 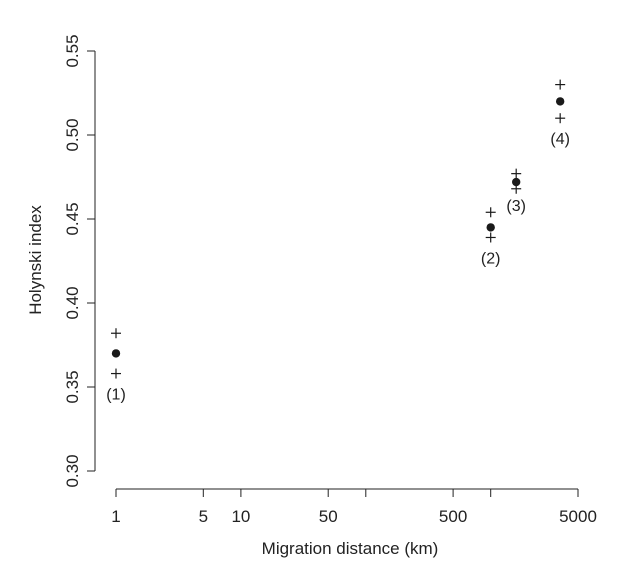 I want to click on x-axis-label: Migration distance (km), so click(x=350, y=548).